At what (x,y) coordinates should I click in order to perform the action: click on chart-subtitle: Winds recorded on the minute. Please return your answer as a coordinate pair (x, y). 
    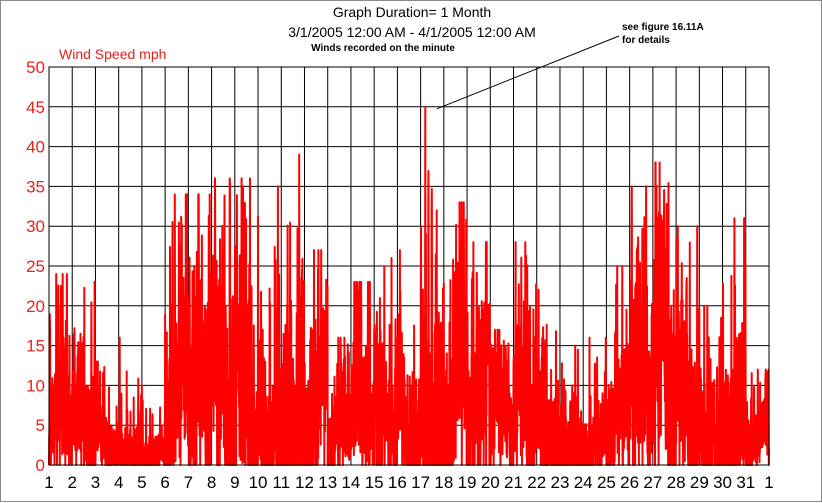
    Looking at the image, I should click on (383, 48).